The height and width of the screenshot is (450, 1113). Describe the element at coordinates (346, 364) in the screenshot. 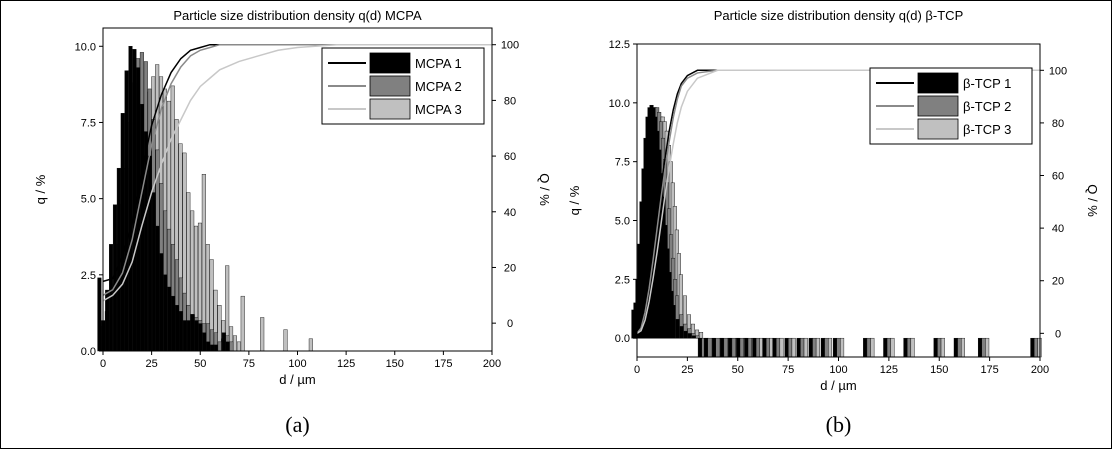

I see `x-tick-label: 125` at that location.